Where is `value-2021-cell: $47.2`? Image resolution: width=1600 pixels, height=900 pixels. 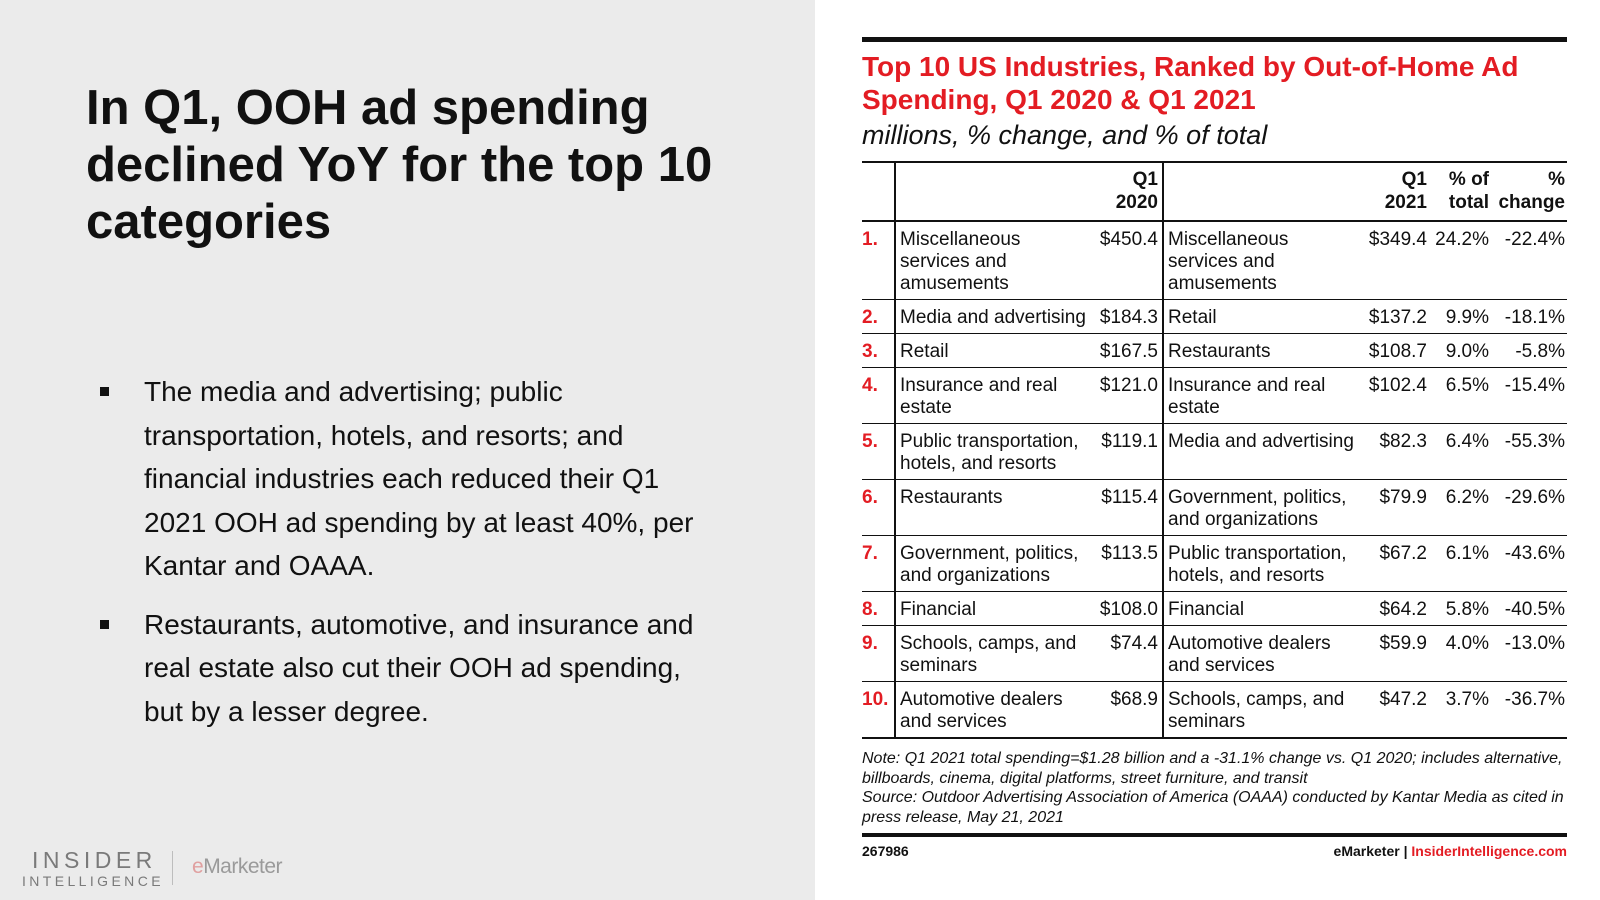 value-2021-cell: $47.2 is located at coordinates (1403, 699).